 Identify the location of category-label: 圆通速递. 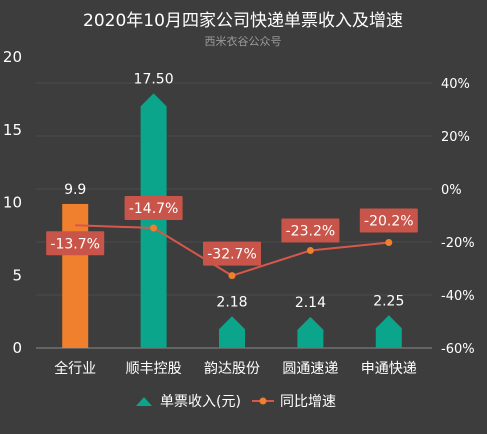
(310, 369).